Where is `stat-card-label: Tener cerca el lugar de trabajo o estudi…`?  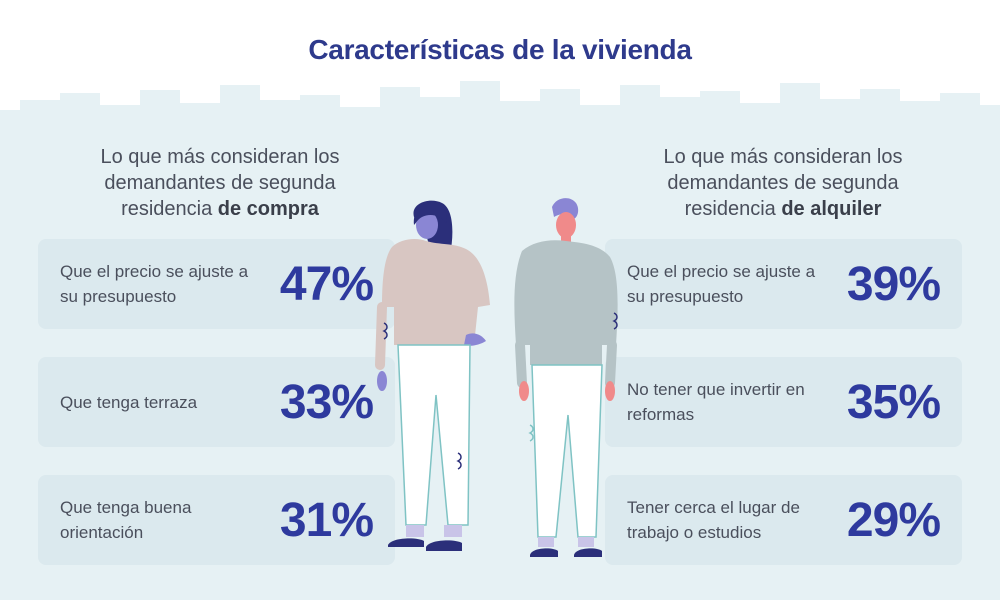 stat-card-label: Tener cerca el lugar de trabajo o estudi… is located at coordinates (713, 520).